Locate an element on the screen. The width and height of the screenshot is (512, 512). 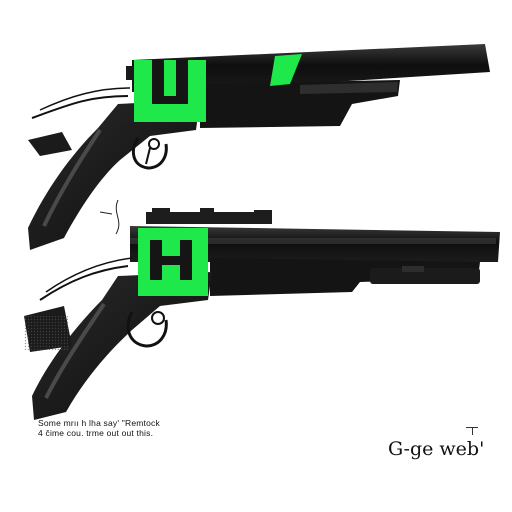
upper-barrel is located at coordinates (311, 68).